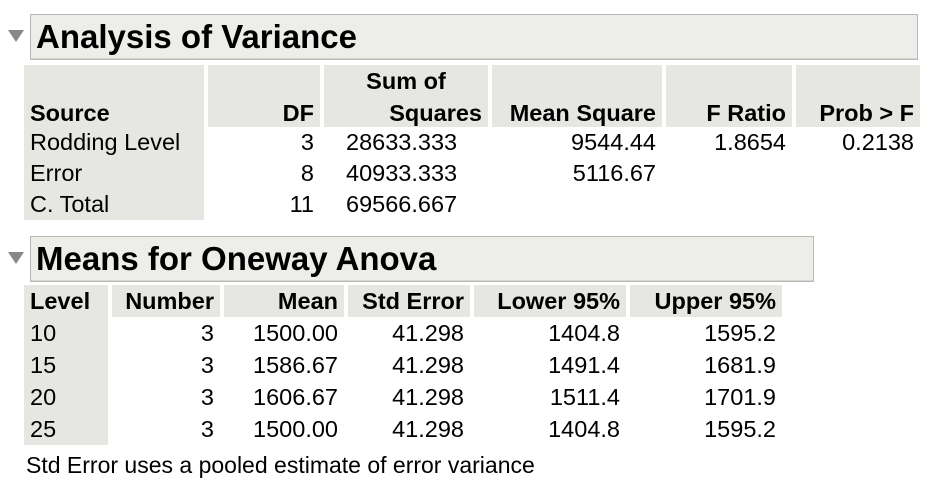 The width and height of the screenshot is (938, 486). I want to click on means-header-mean: Mean, so click(282, 301).